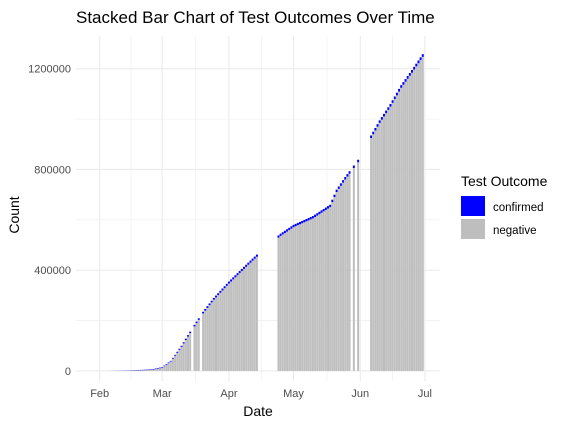  What do you see at coordinates (99, 394) in the screenshot?
I see `x-tick-label: Feb` at bounding box center [99, 394].